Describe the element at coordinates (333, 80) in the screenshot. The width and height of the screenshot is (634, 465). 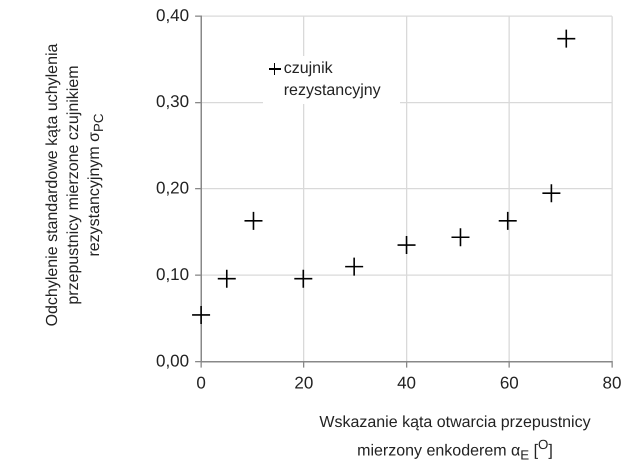
I see `legend-label: czujnik rezystancyjny` at that location.